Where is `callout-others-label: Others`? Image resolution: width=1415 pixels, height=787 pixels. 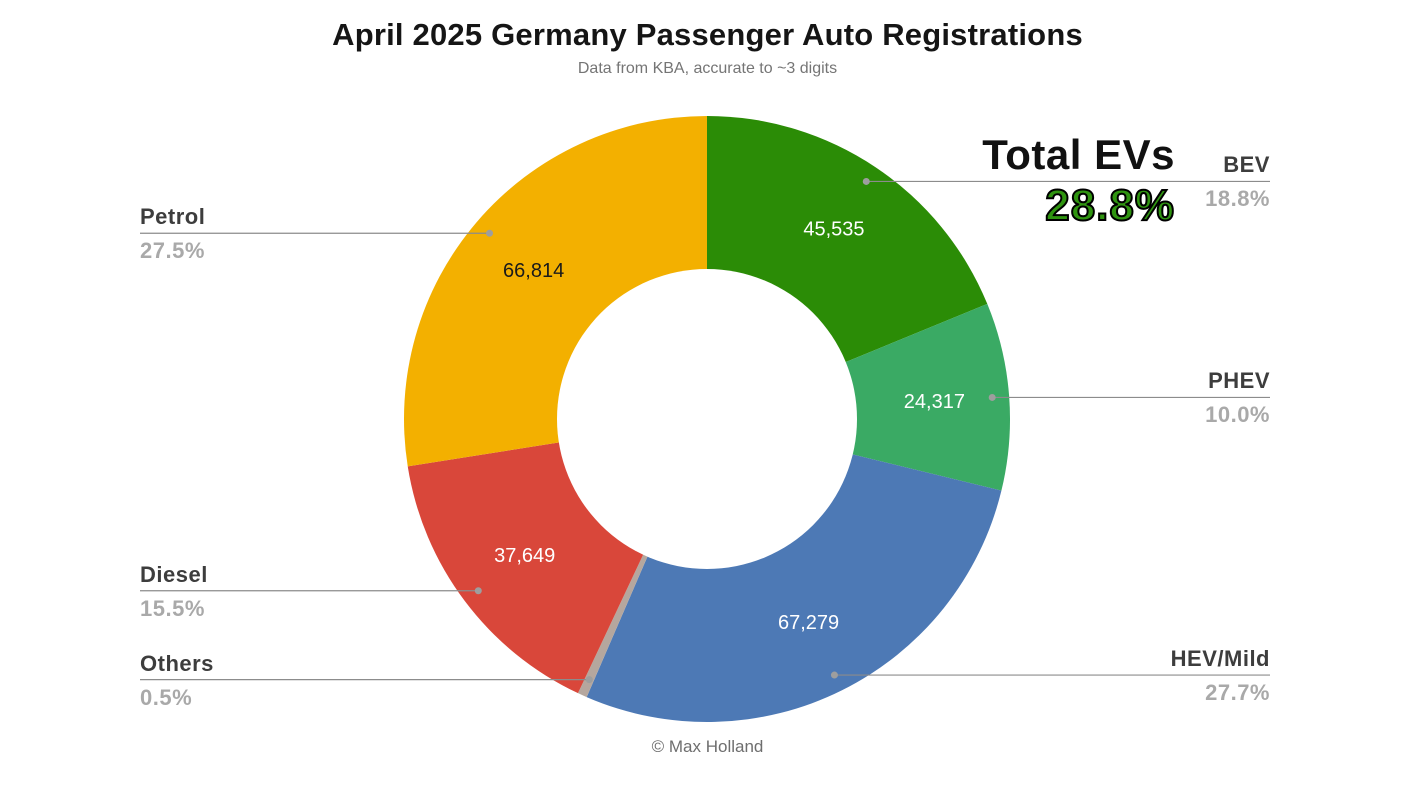
callout-others-label: Others is located at coordinates (177, 663).